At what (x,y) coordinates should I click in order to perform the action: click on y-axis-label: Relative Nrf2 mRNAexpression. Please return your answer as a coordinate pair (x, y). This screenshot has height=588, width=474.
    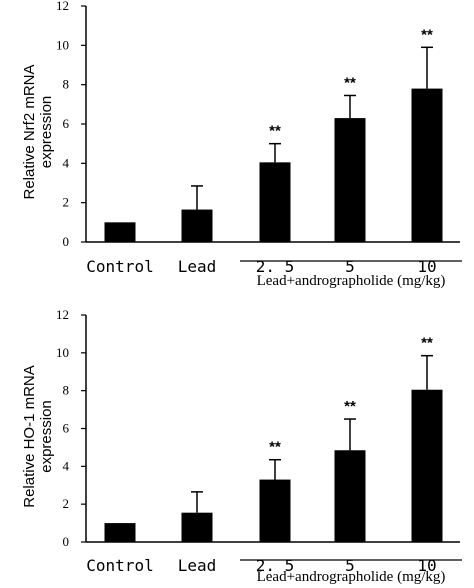
    Looking at the image, I should click on (38, 131).